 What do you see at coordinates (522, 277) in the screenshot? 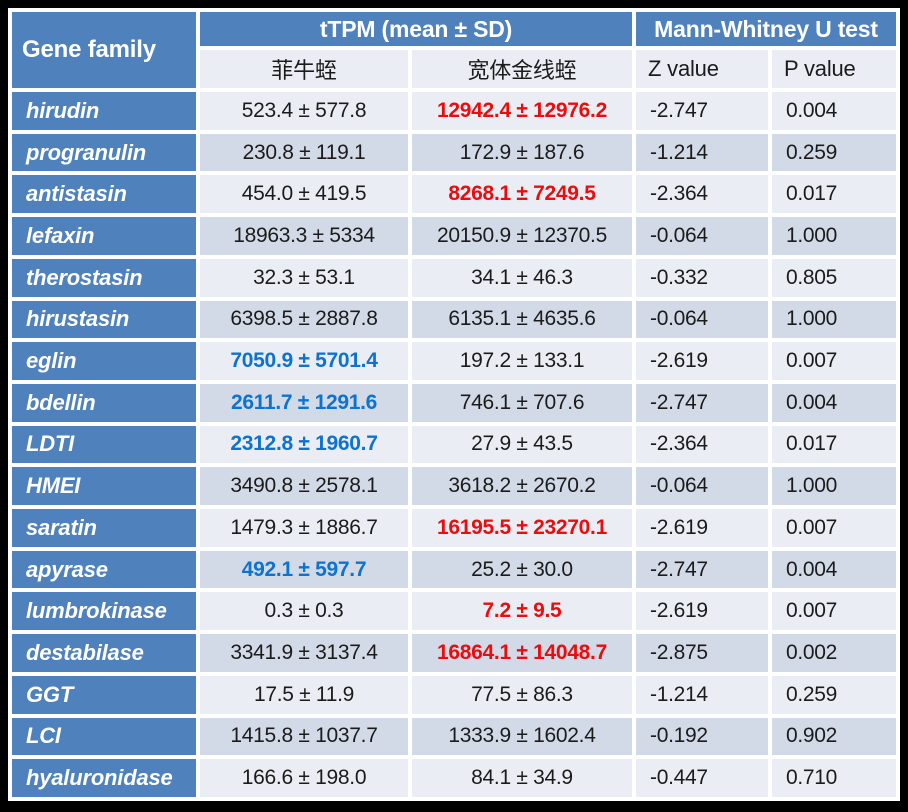
I see `species-2-value-cell: 34.1 ± 46.3` at bounding box center [522, 277].